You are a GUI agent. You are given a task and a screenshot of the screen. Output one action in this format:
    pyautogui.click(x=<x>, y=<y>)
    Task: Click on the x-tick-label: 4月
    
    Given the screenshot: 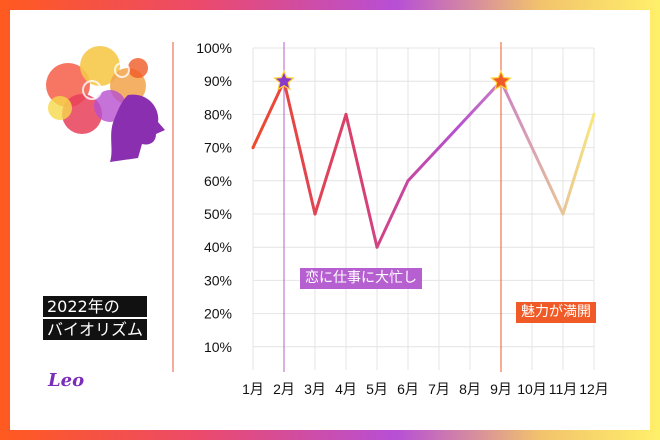 What is the action you would take?
    pyautogui.click(x=346, y=389)
    